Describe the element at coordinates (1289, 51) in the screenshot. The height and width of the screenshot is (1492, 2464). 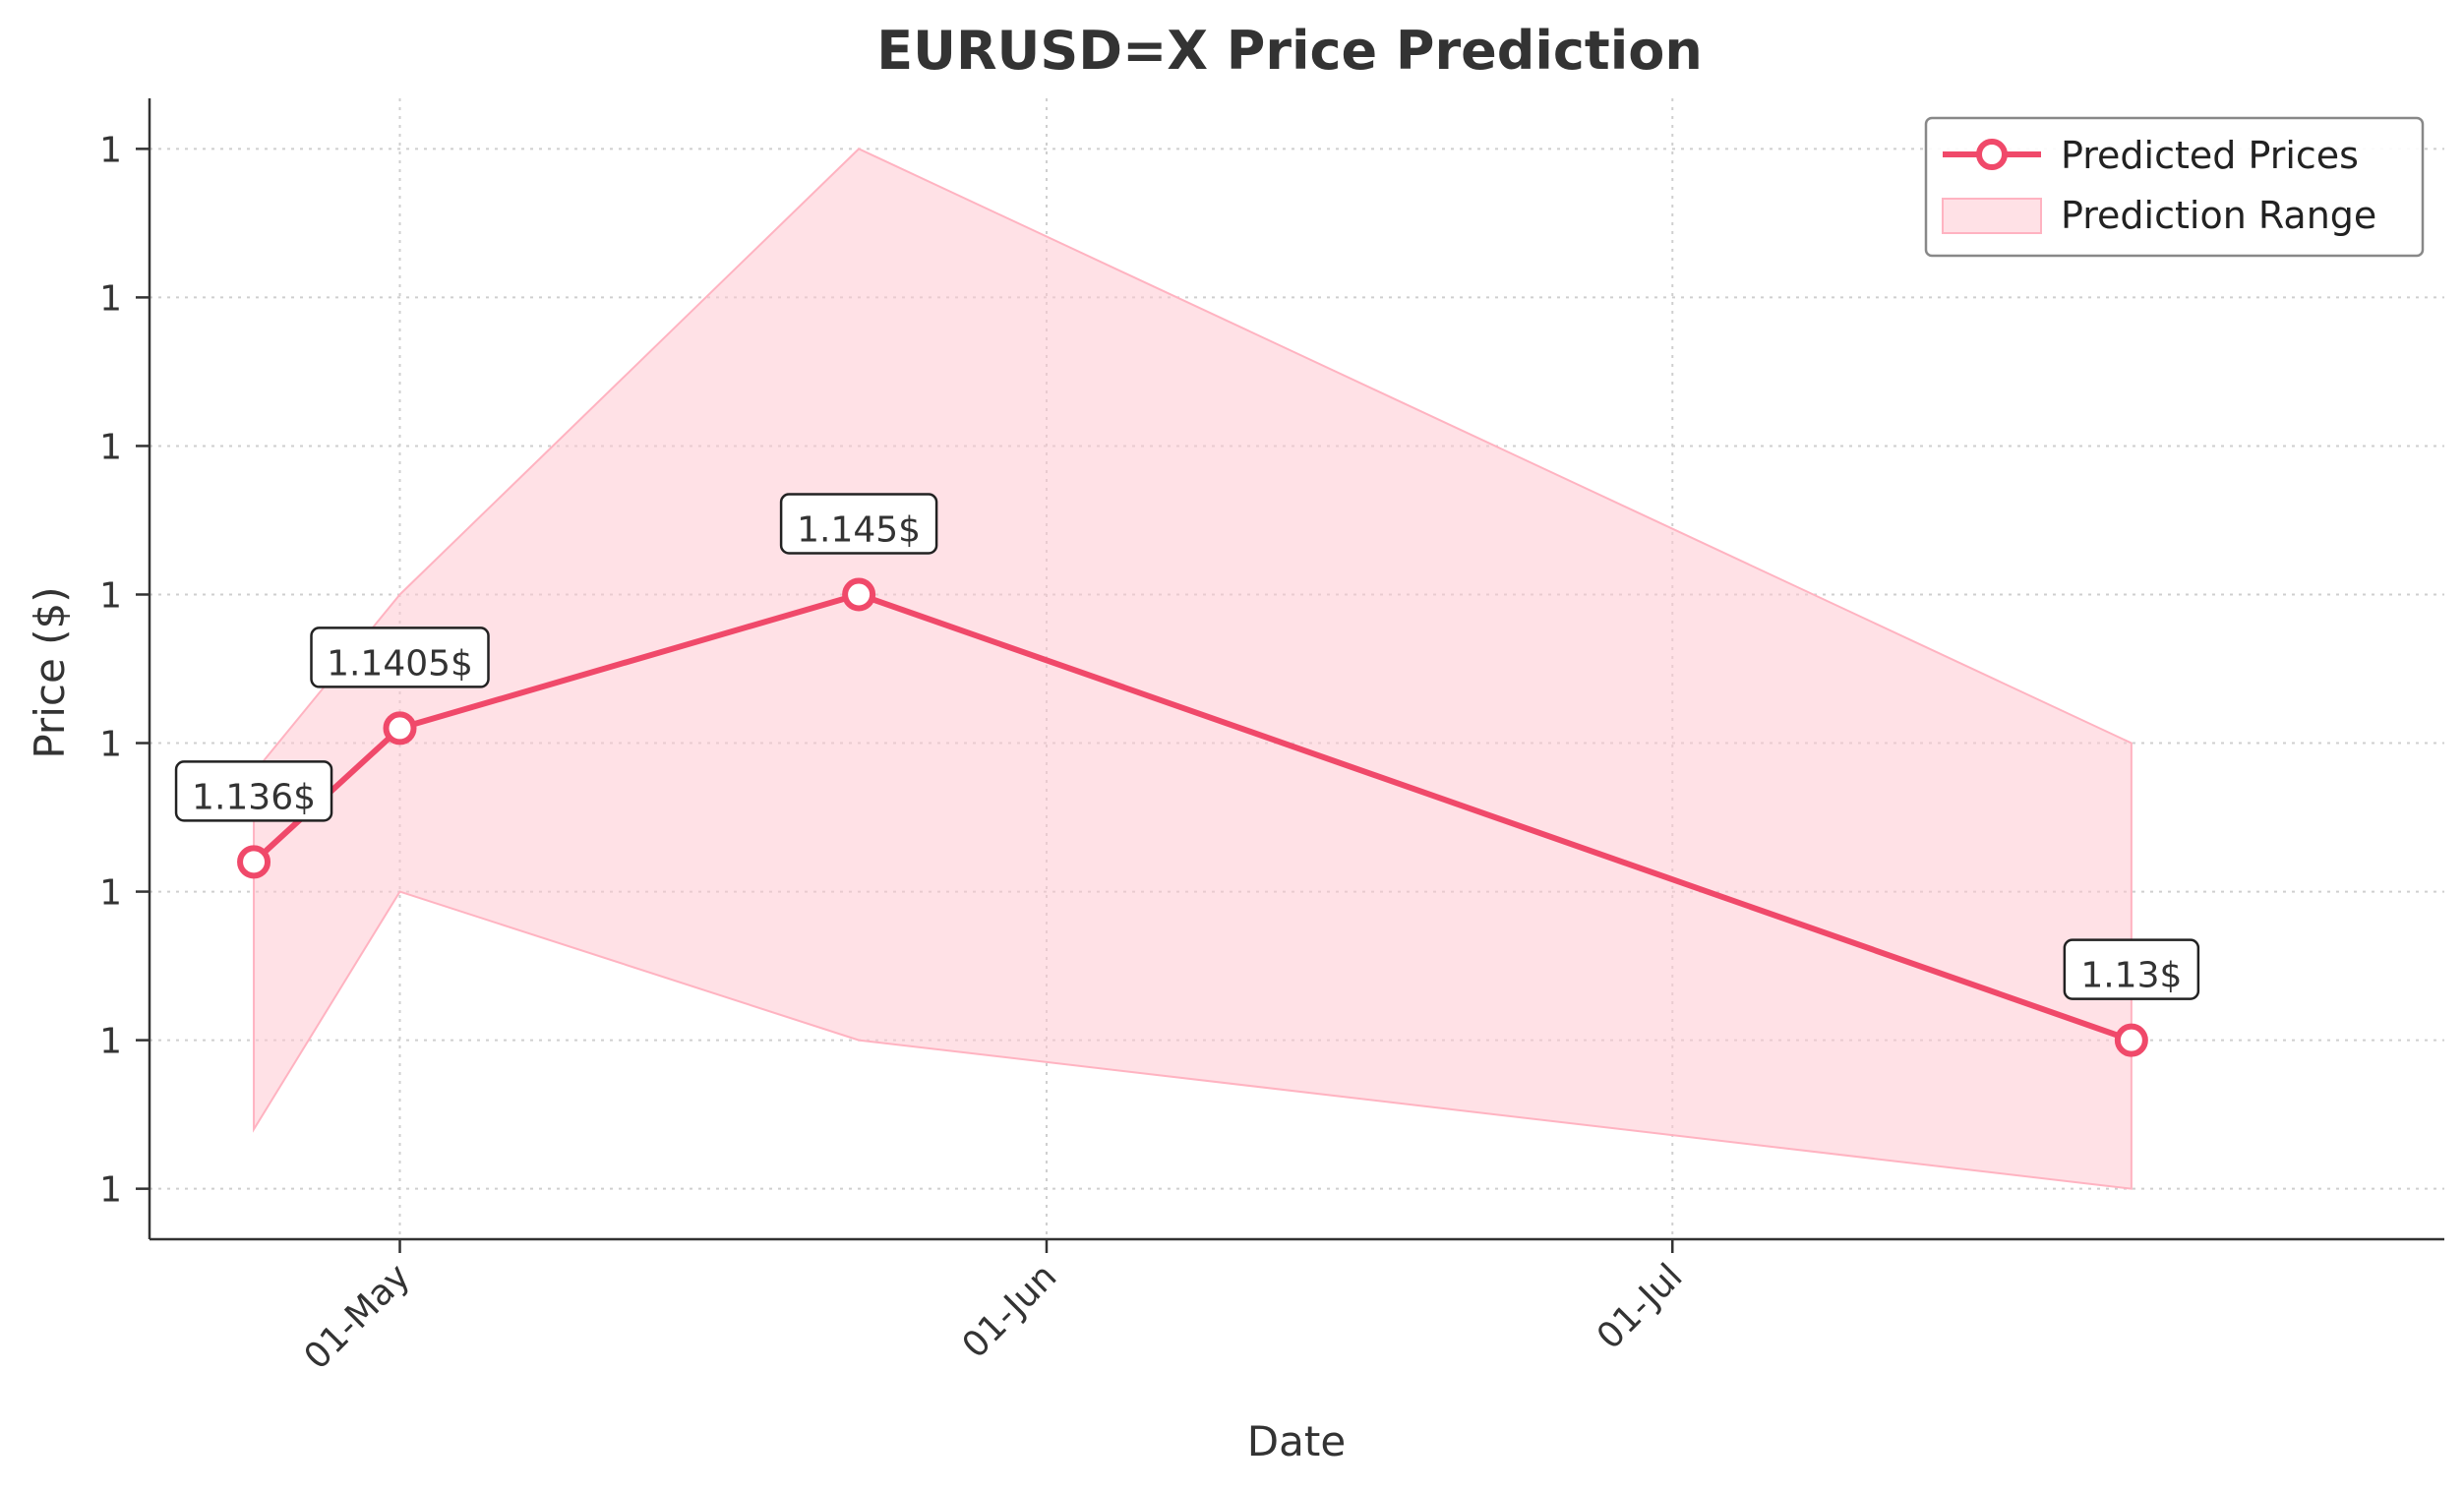
I see `chart-title: EURUSD=X Price Prediction` at that location.